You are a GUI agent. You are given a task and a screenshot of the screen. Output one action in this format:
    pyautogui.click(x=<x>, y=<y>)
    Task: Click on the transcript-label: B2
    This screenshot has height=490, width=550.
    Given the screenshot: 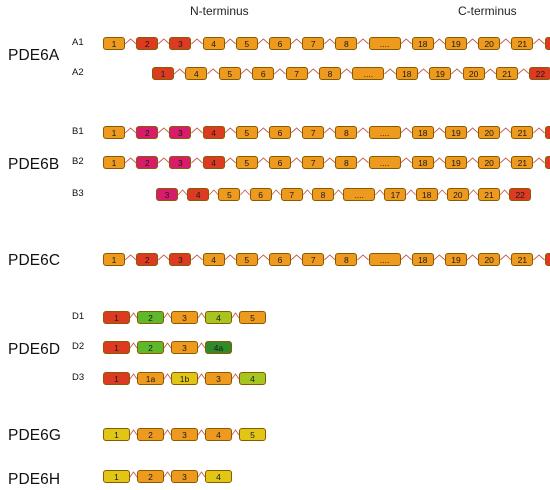 What is the action you would take?
    pyautogui.click(x=78, y=161)
    